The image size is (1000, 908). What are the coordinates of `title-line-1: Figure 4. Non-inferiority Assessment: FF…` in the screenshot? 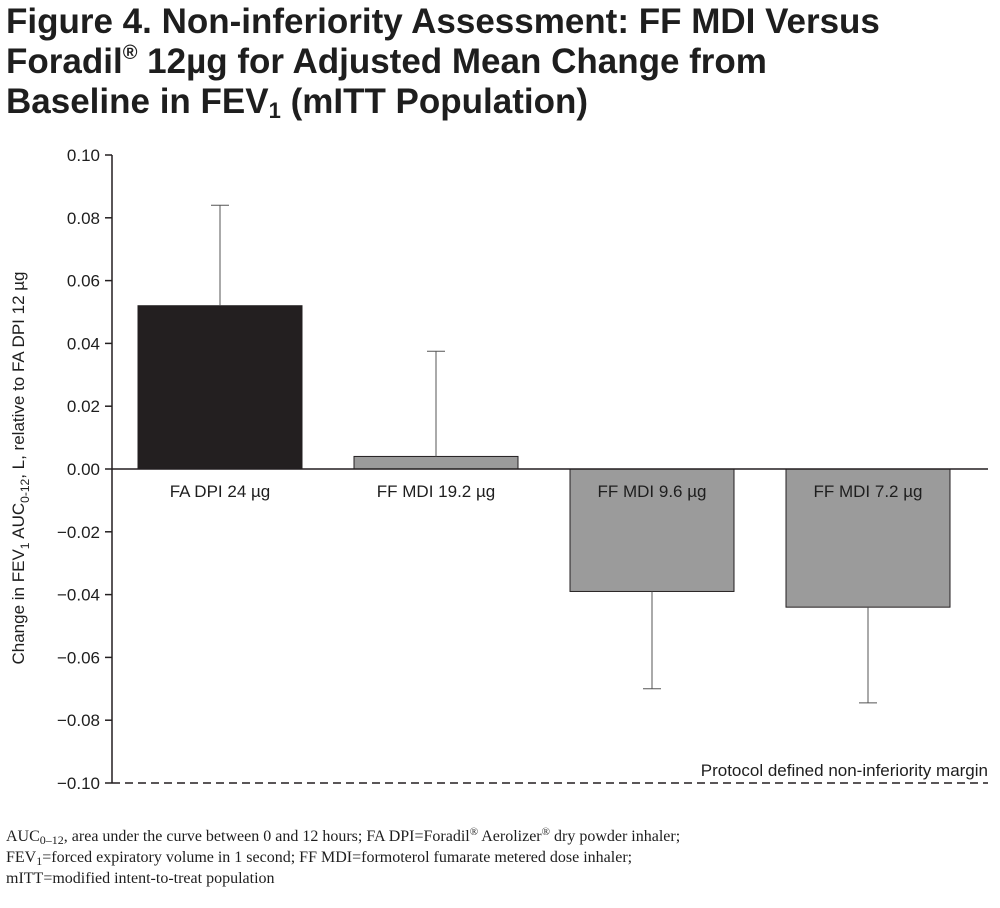 It's located at (443, 21).